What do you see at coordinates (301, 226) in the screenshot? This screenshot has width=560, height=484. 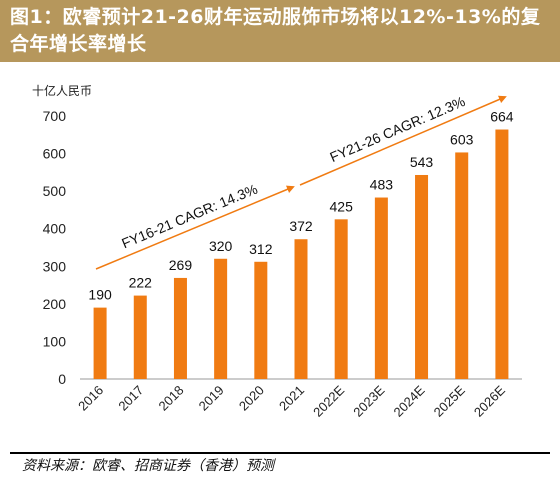 I see `data-label: 372` at bounding box center [301, 226].